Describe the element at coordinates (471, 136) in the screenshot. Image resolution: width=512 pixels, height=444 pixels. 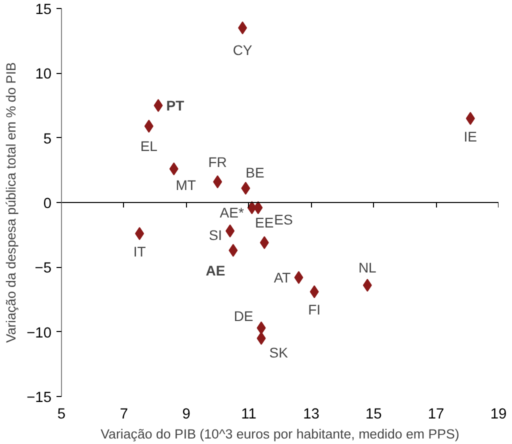
I see `annotation: IE` at that location.